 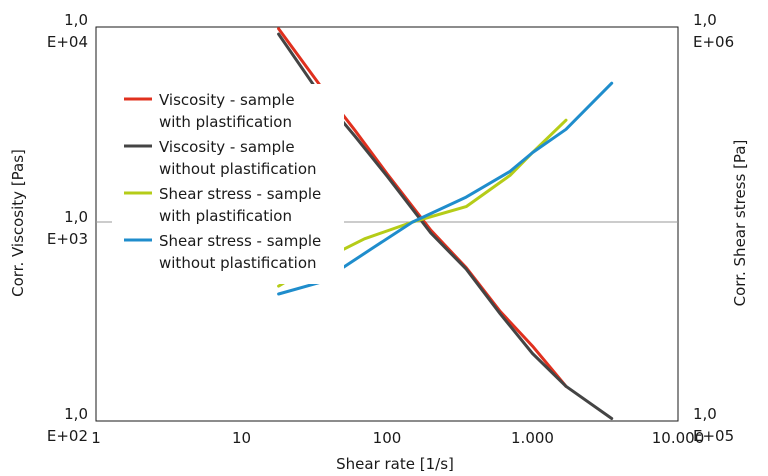 What do you see at coordinates (532, 438) in the screenshot?
I see `x-tick-label: 1.000` at bounding box center [532, 438].